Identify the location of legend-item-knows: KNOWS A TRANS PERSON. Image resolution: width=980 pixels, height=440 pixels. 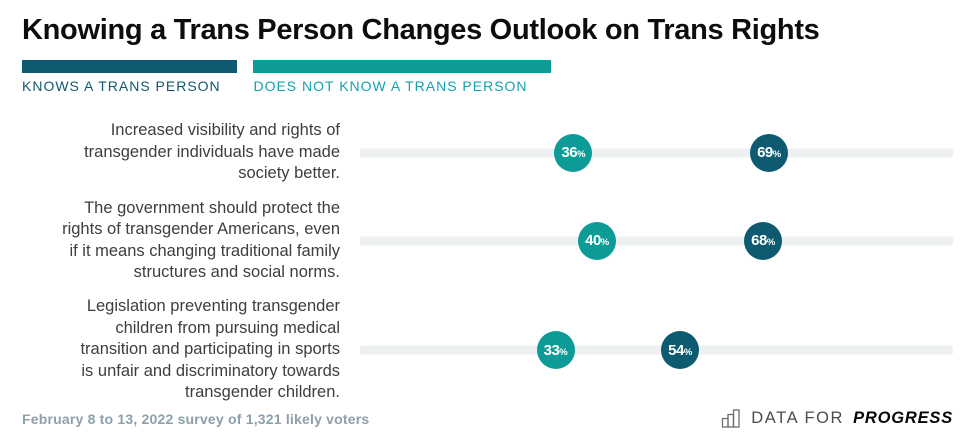
(129, 77).